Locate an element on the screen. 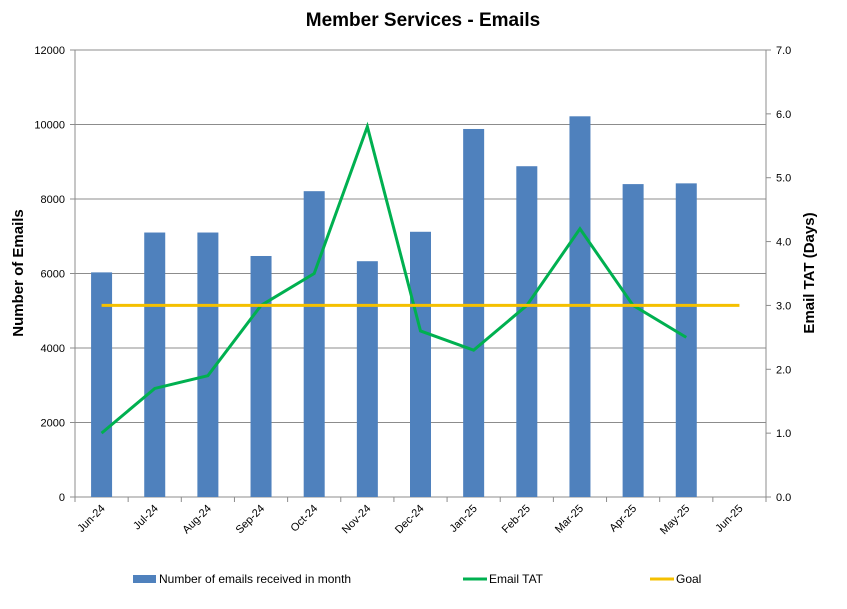 The height and width of the screenshot is (609, 847). x-tick-label: Mar-25 is located at coordinates (569, 519).